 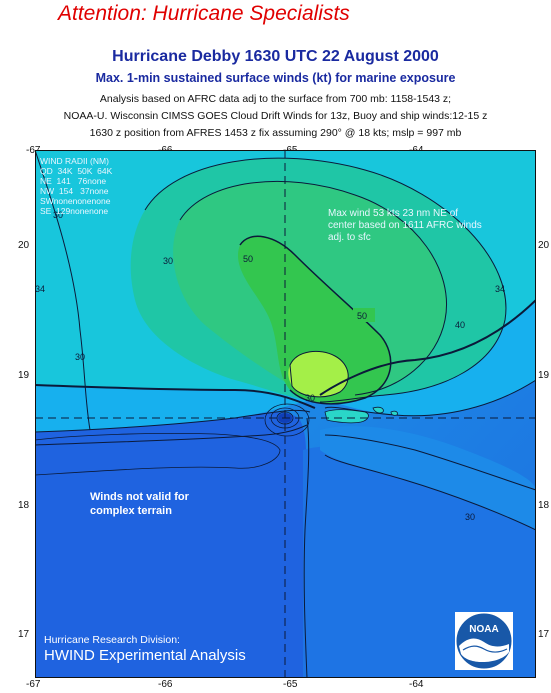 What do you see at coordinates (460, 325) in the screenshot?
I see `contour-label-40: 40` at bounding box center [460, 325].